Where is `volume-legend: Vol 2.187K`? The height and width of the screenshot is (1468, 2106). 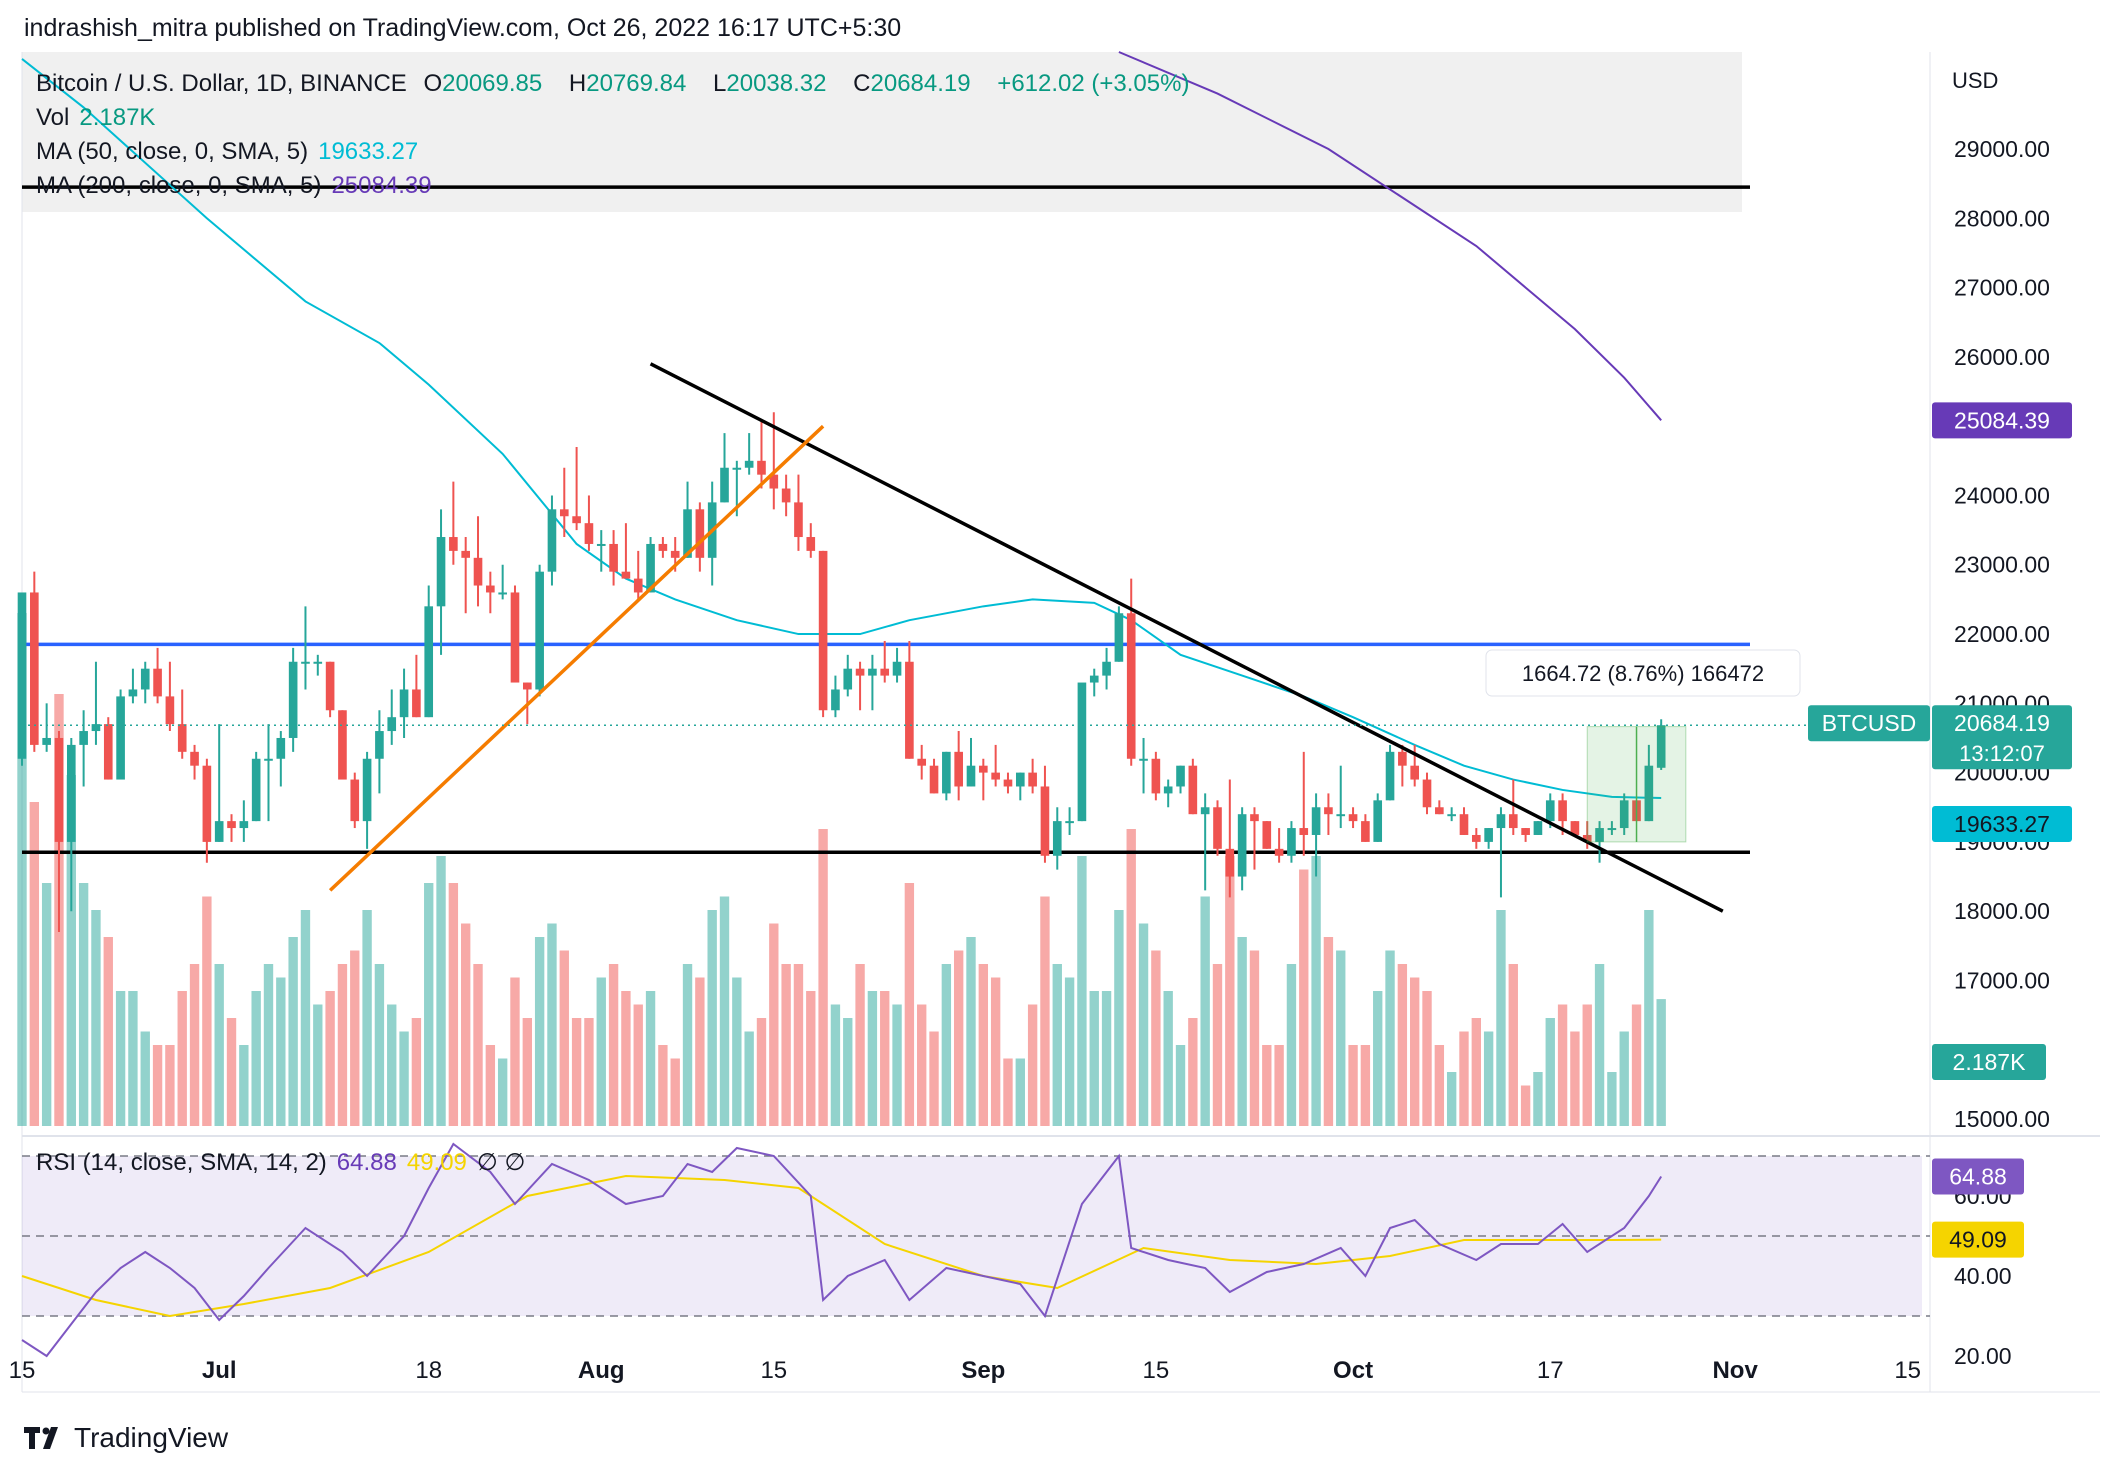 volume-legend: Vol 2.187K is located at coordinates (100, 118).